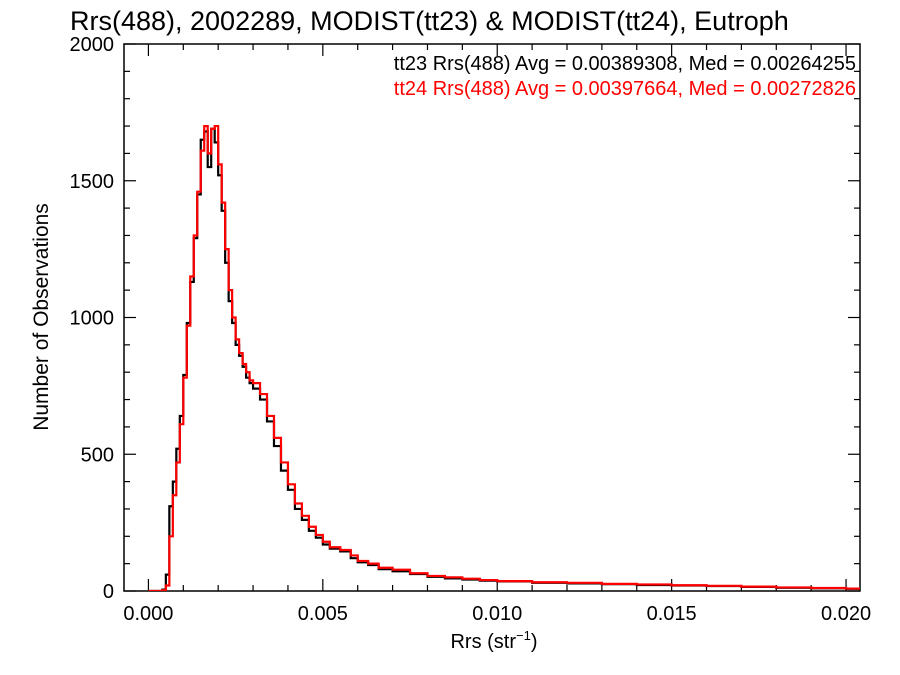  I want to click on x-tick-label: 0.020, so click(846, 614).